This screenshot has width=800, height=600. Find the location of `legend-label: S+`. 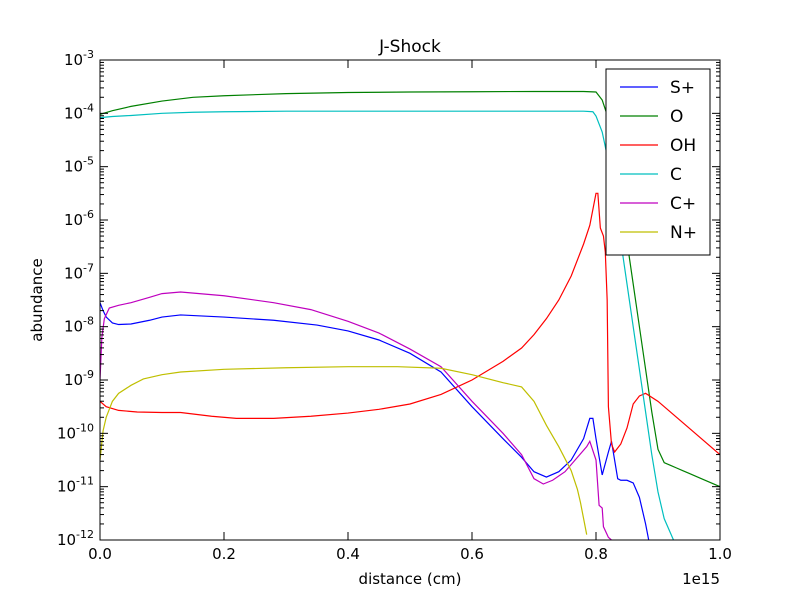

legend-label: S+ is located at coordinates (682, 88).